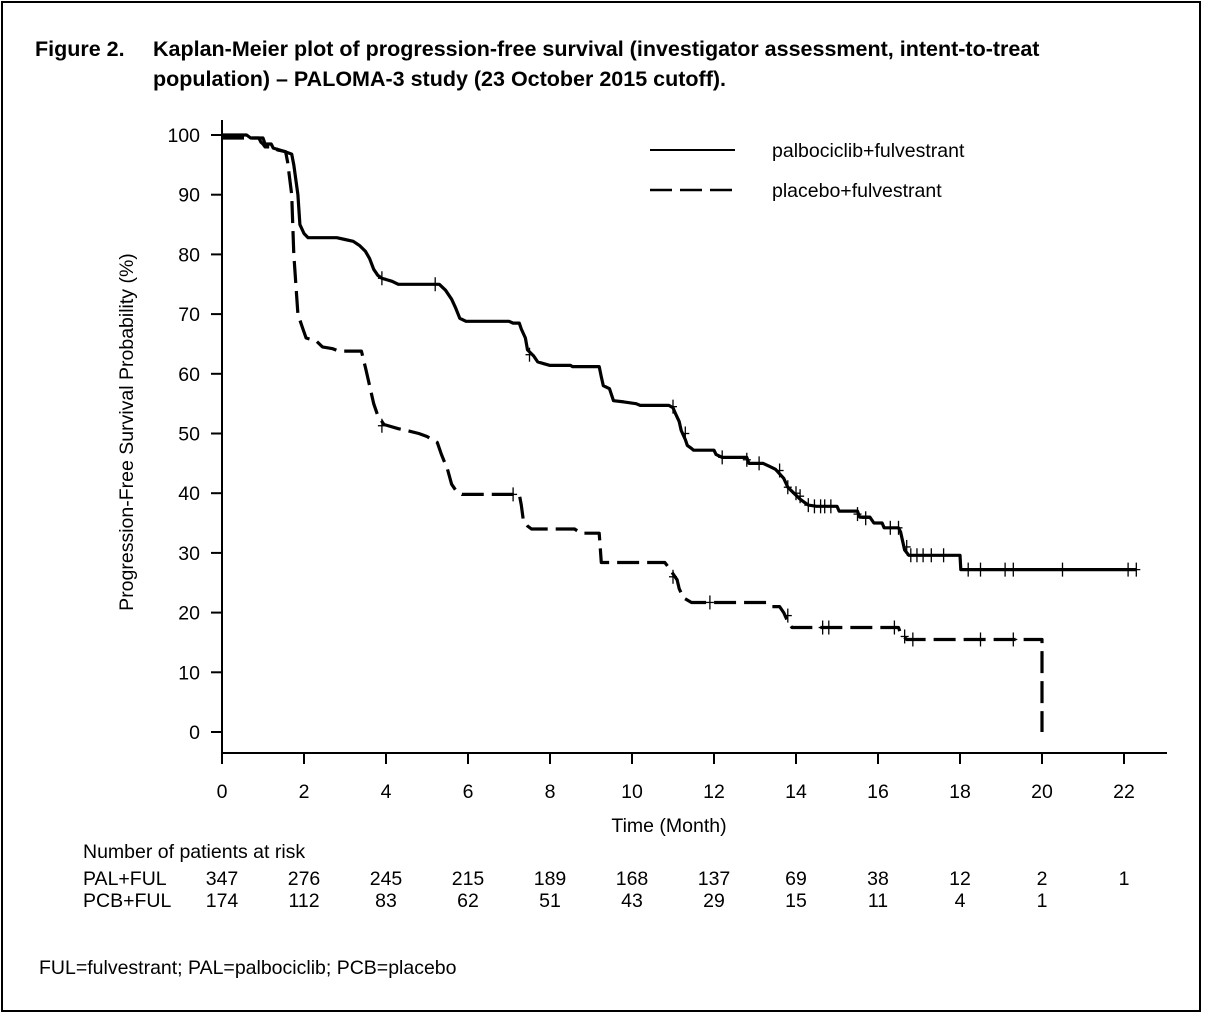 The height and width of the screenshot is (1017, 1206). What do you see at coordinates (189, 494) in the screenshot?
I see `y-tick-label: 40` at bounding box center [189, 494].